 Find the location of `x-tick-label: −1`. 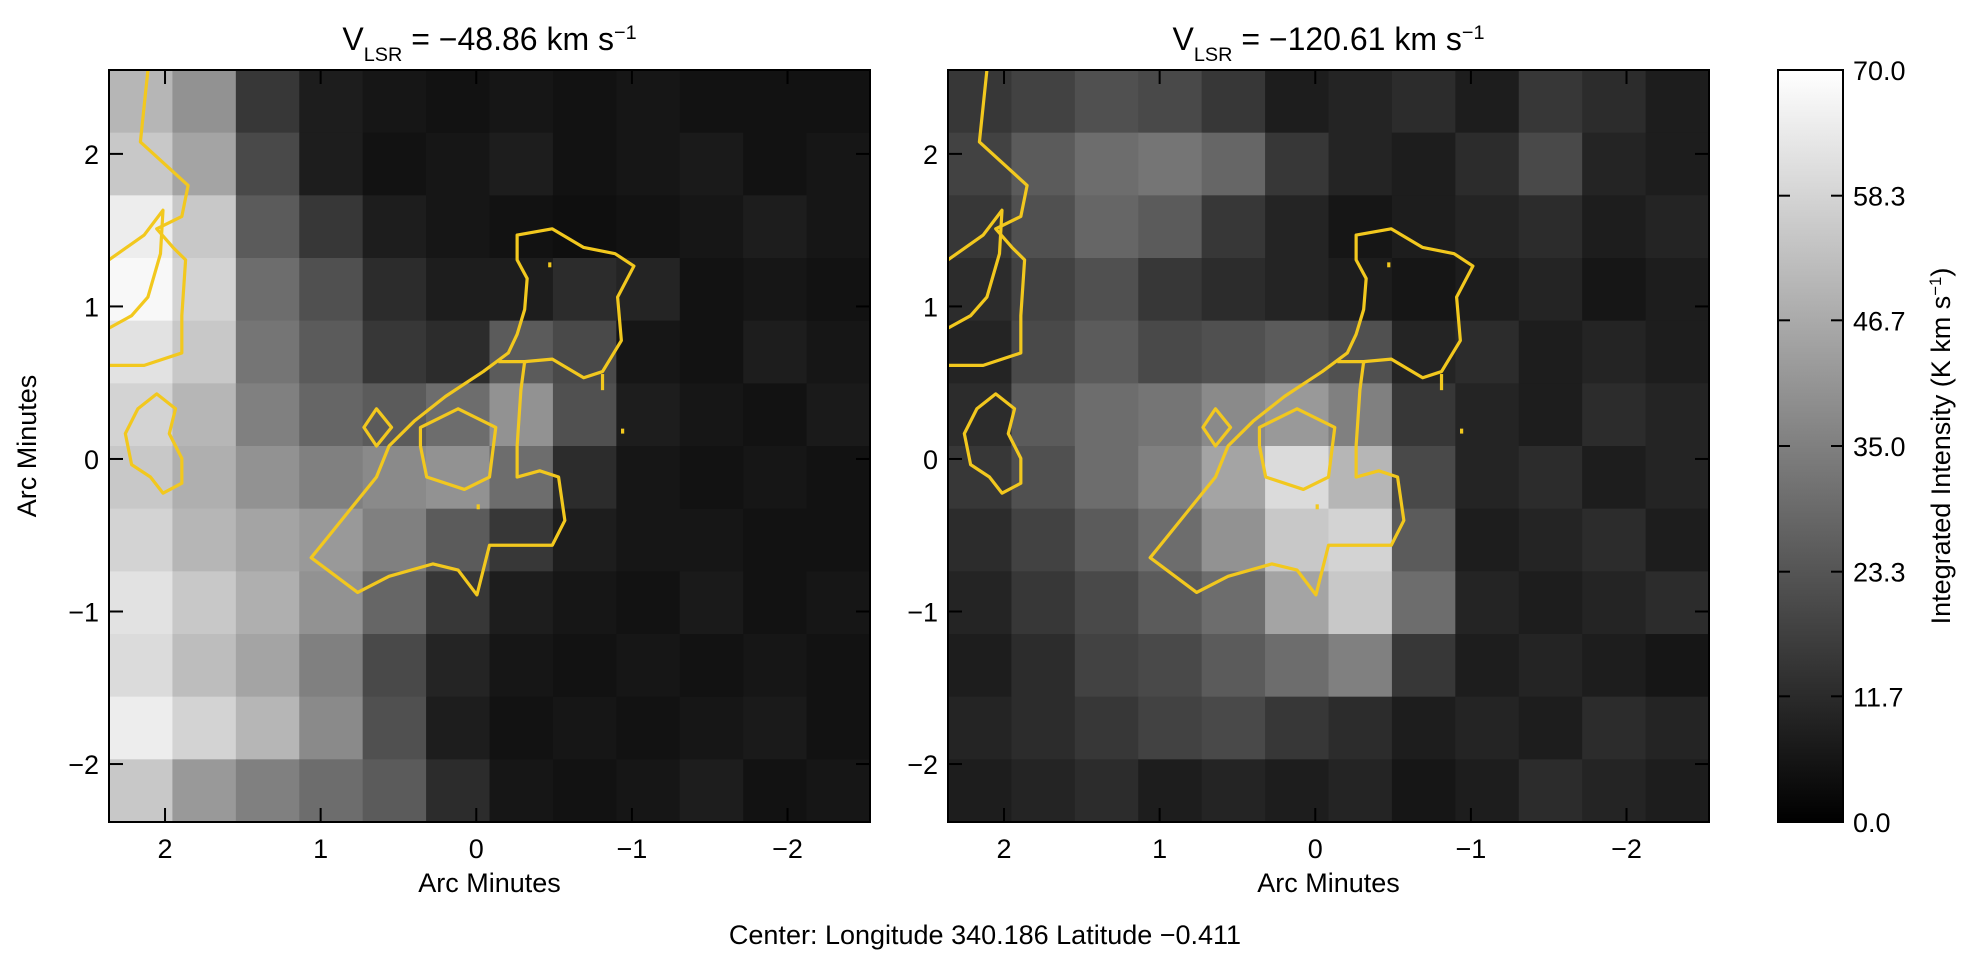

x-tick-label: −1 is located at coordinates (631, 849).